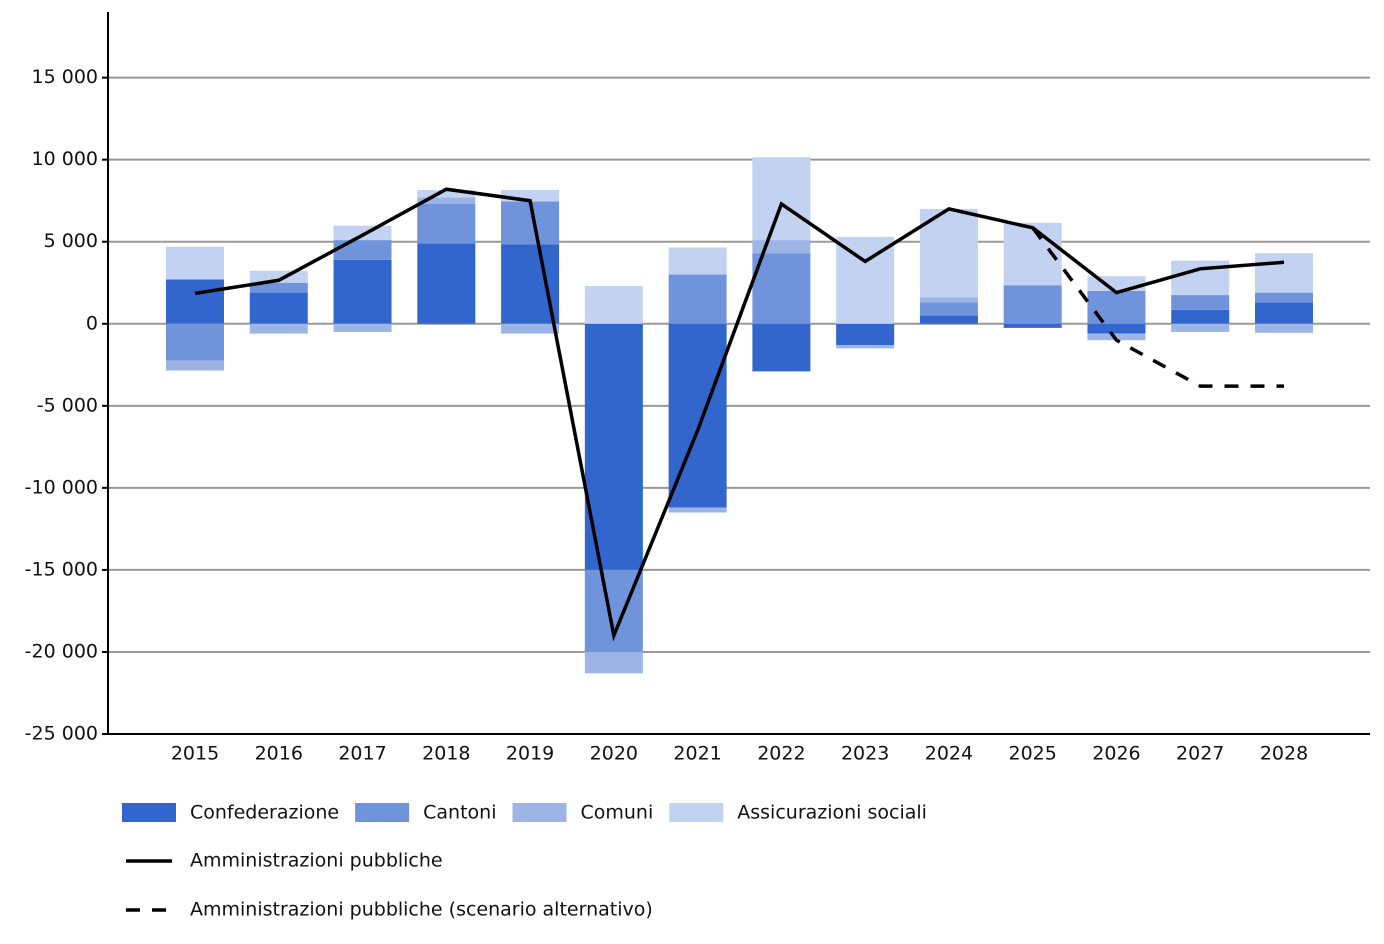  What do you see at coordinates (1033, 754) in the screenshot?
I see `x-tick-label: 2025` at bounding box center [1033, 754].